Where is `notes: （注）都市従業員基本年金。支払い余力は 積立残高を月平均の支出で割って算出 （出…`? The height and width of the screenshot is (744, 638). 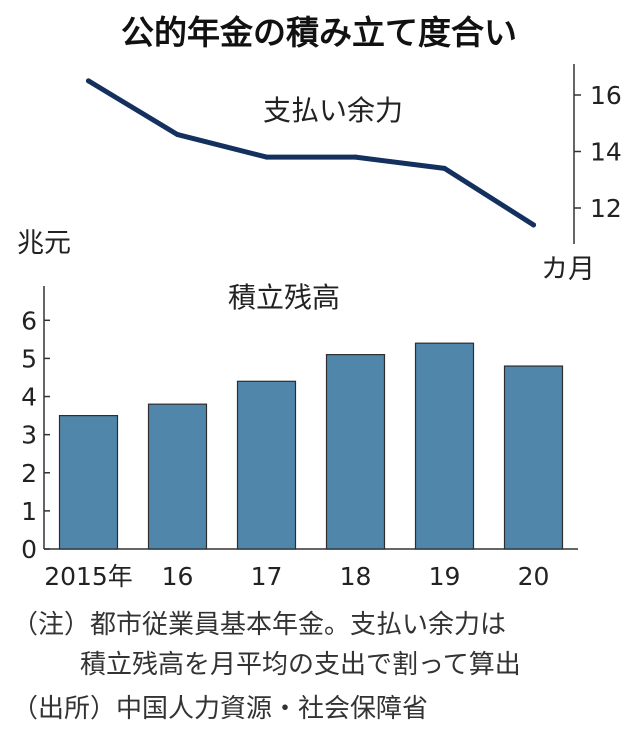
notes: （注）都市従業員基本年金。支払い余力は 積立残高を月平均の支出で割って算出 （出… is located at coordinates (266, 667).